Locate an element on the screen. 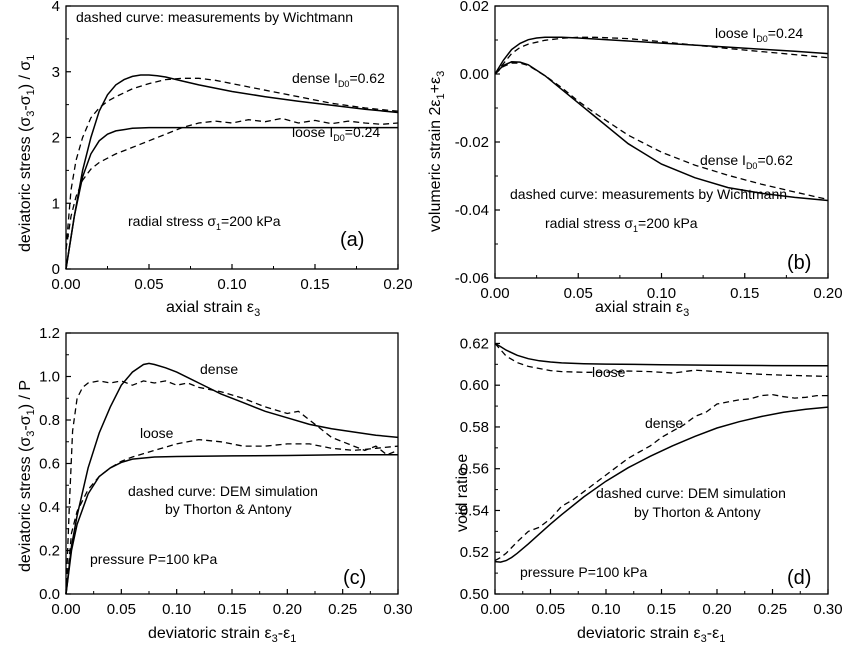  panel-a-ytick-label: 0 is located at coordinates (56, 269).